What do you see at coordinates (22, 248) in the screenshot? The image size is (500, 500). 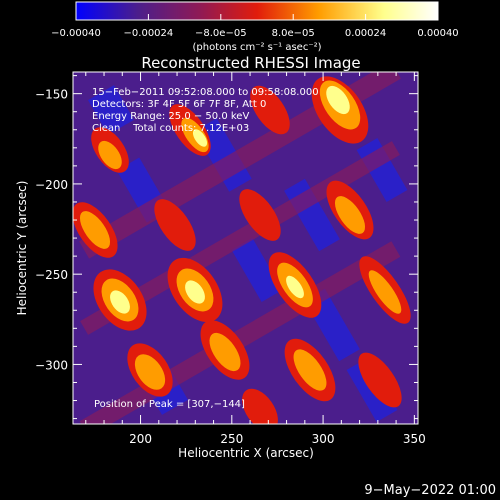 I see `y-axis-label: Heliocentric Y (arcsec)` at bounding box center [22, 248].